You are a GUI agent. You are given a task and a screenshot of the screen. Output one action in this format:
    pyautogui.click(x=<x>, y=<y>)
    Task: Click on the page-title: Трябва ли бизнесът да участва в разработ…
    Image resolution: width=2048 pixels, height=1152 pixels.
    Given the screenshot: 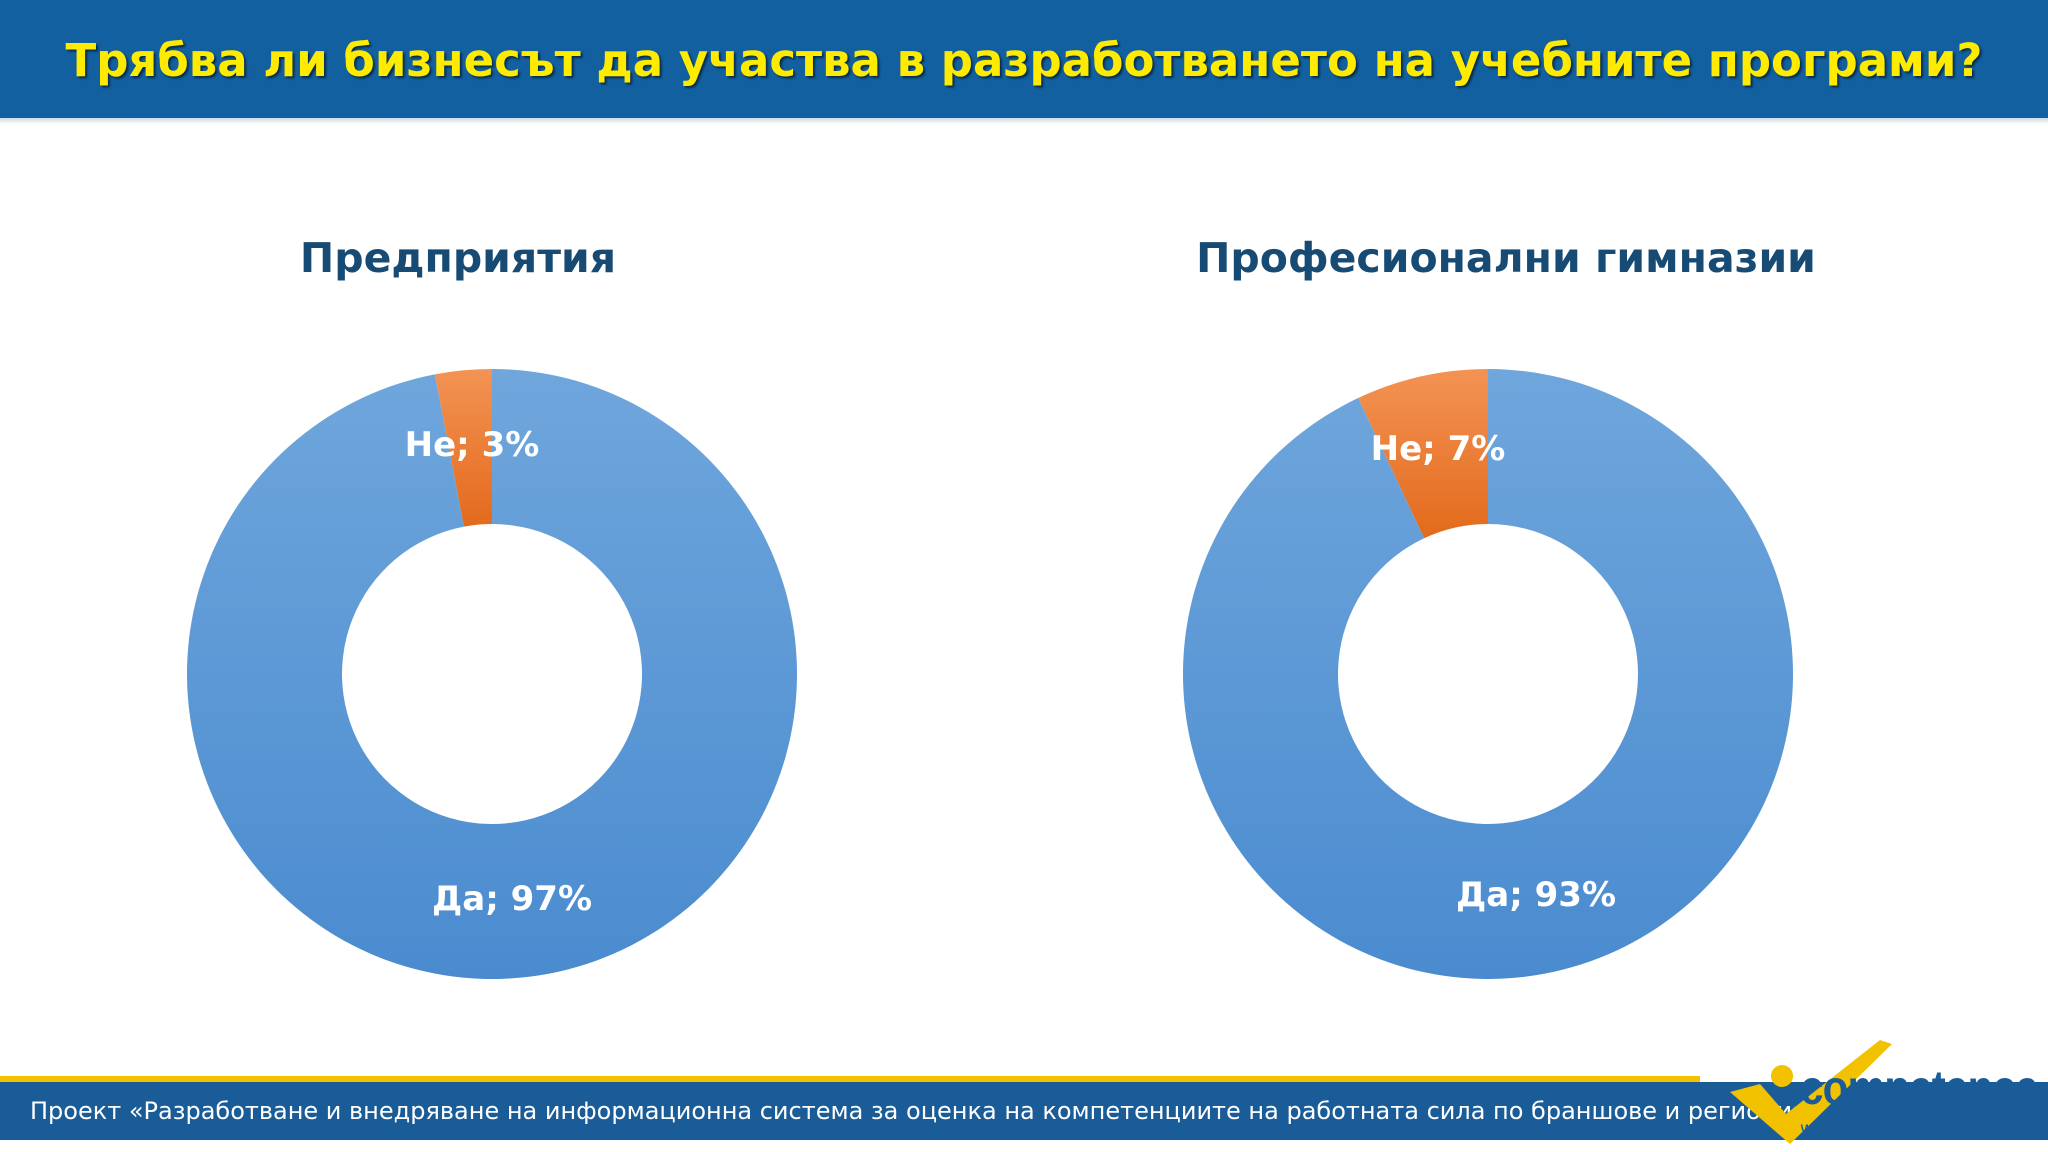 What is the action you would take?
    pyautogui.click(x=1024, y=60)
    